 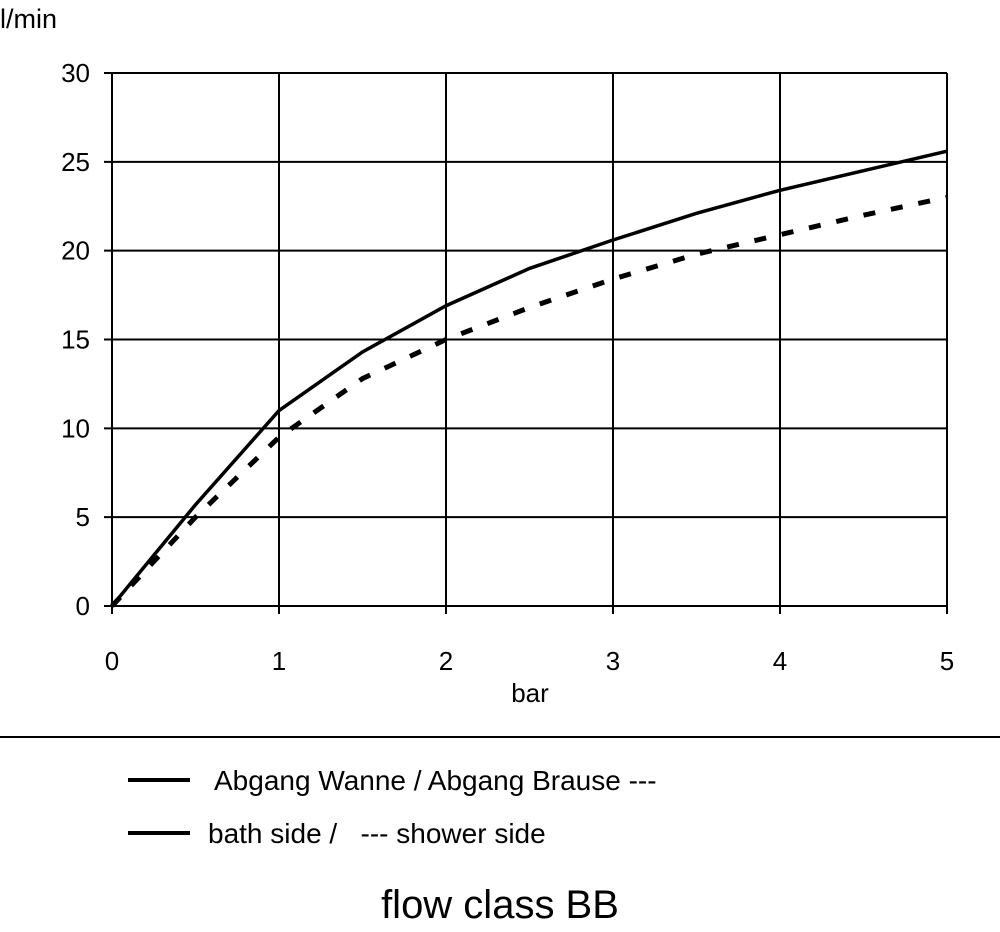 I want to click on y-tick-label: 25, so click(x=75, y=162).